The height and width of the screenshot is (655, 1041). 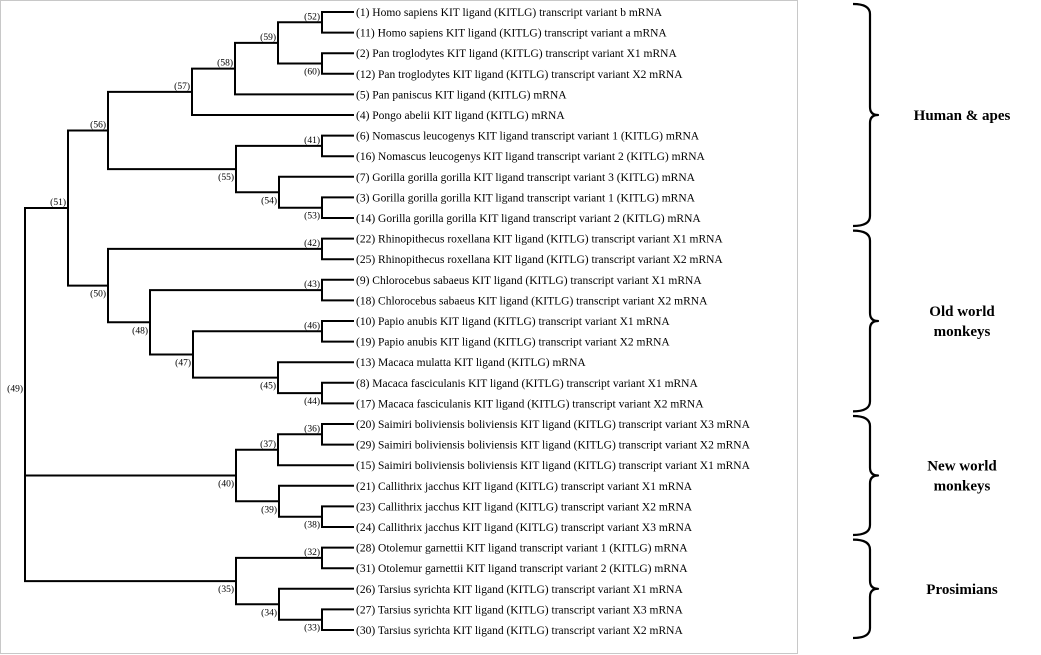 I want to click on node-label-39: (39), so click(x=269, y=509).